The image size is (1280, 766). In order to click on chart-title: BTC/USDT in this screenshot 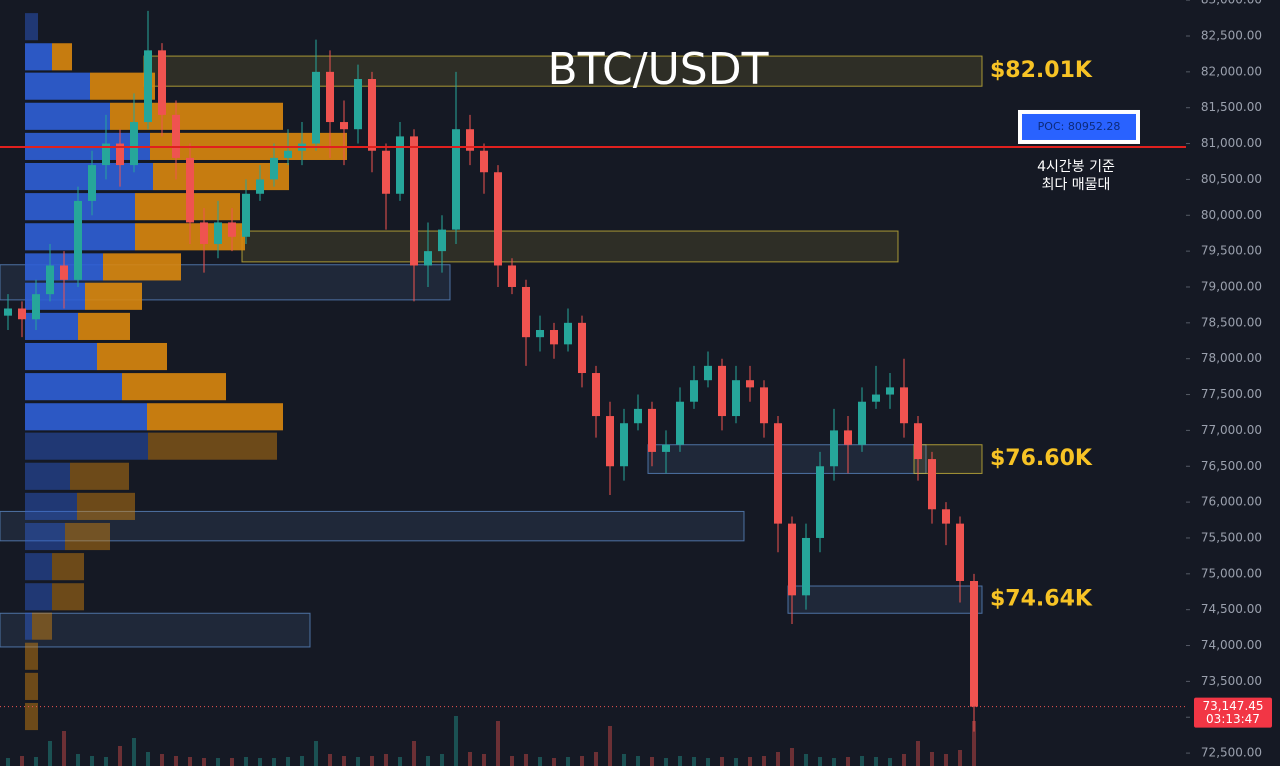, I will do `click(658, 69)`.